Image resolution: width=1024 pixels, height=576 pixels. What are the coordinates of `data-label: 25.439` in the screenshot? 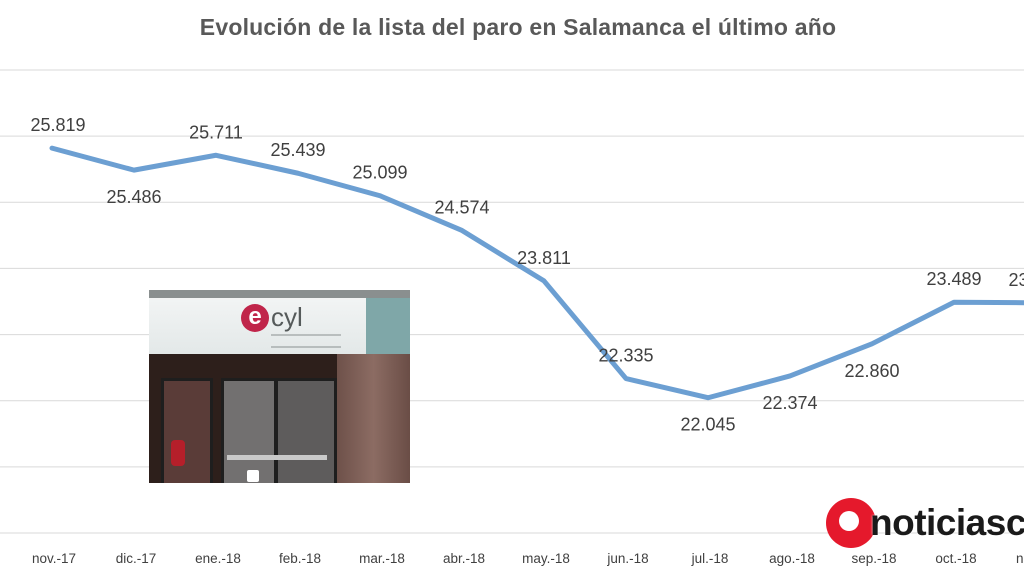 It's located at (297, 150).